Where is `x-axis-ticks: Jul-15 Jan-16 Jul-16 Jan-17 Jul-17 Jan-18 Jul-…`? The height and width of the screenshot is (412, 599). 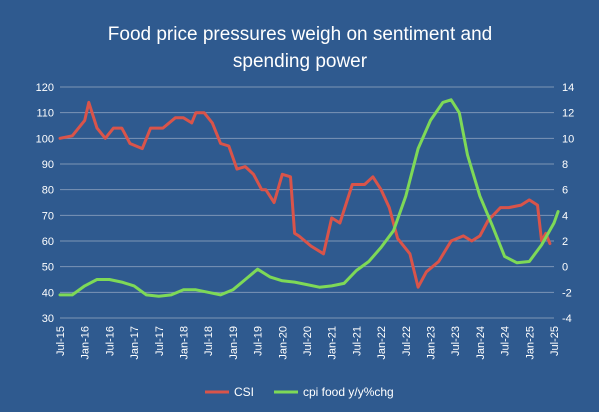
x-axis-ticks: Jul-15 Jan-16 Jul-16 Jan-17 Jul-17 Jan-18 Jul-… is located at coordinates (308, 343).